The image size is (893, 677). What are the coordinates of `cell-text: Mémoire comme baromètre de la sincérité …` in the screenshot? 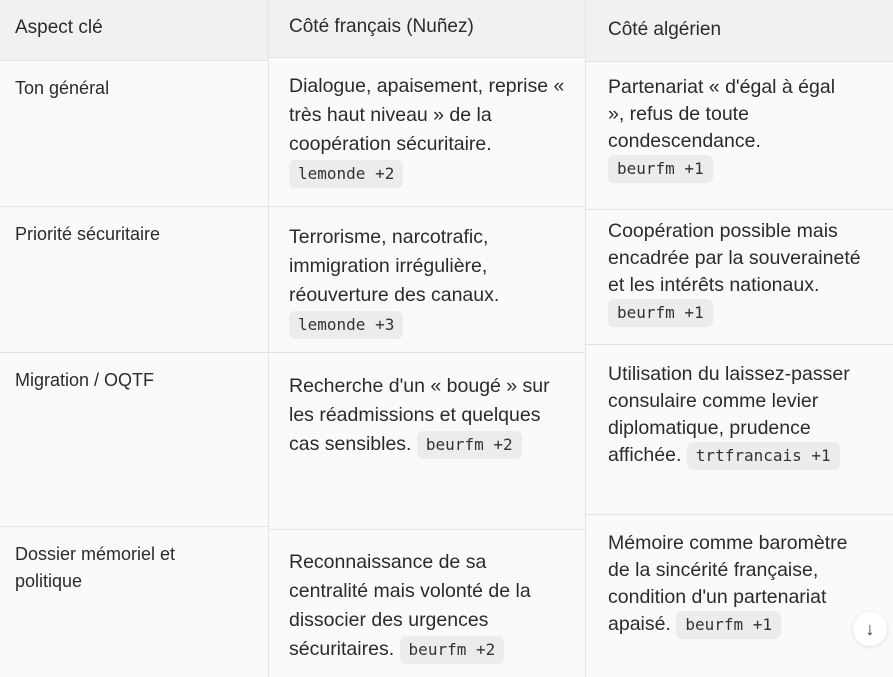 It's located at (728, 583).